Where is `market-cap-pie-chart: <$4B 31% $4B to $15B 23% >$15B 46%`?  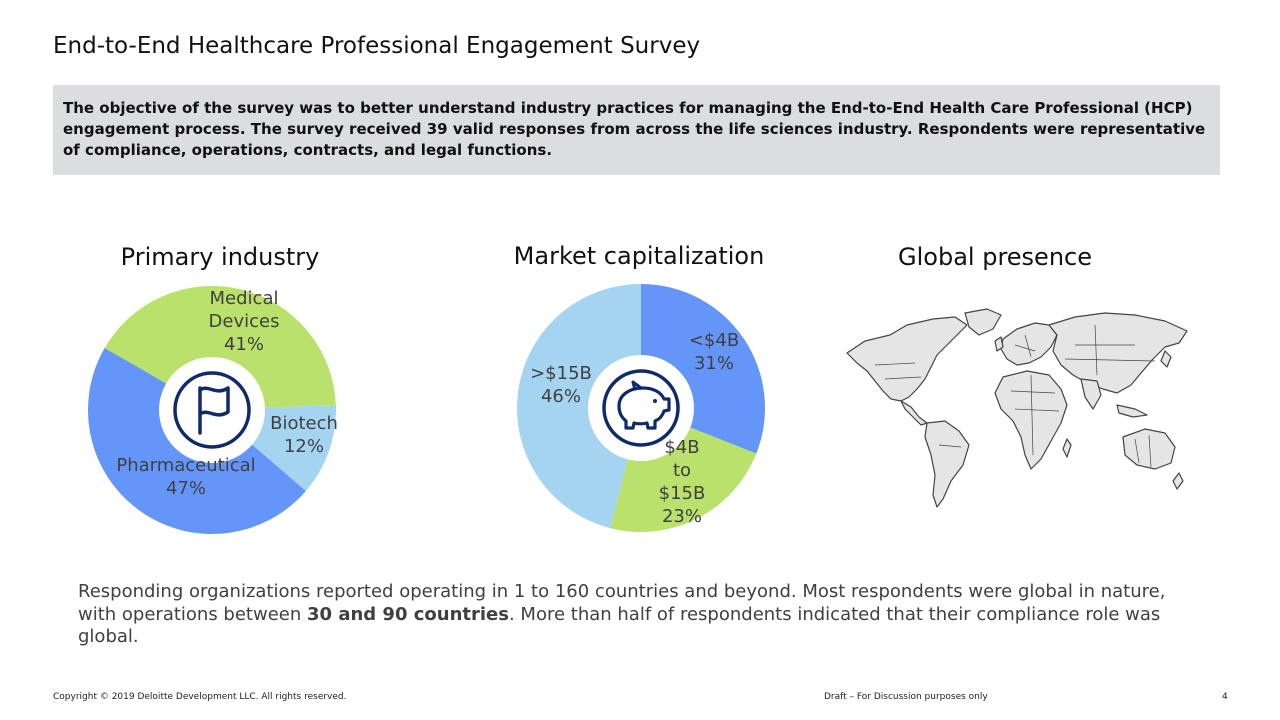 market-cap-pie-chart: <$4B 31% $4B to $15B 23% >$15B 46% is located at coordinates (641, 408).